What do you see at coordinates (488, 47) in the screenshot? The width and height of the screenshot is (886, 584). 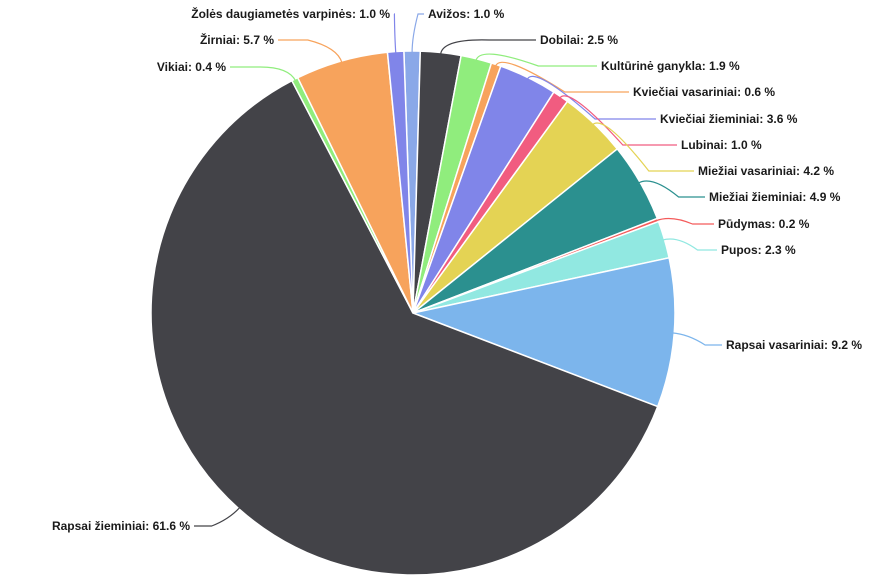 I see `connector-dobilai` at bounding box center [488, 47].